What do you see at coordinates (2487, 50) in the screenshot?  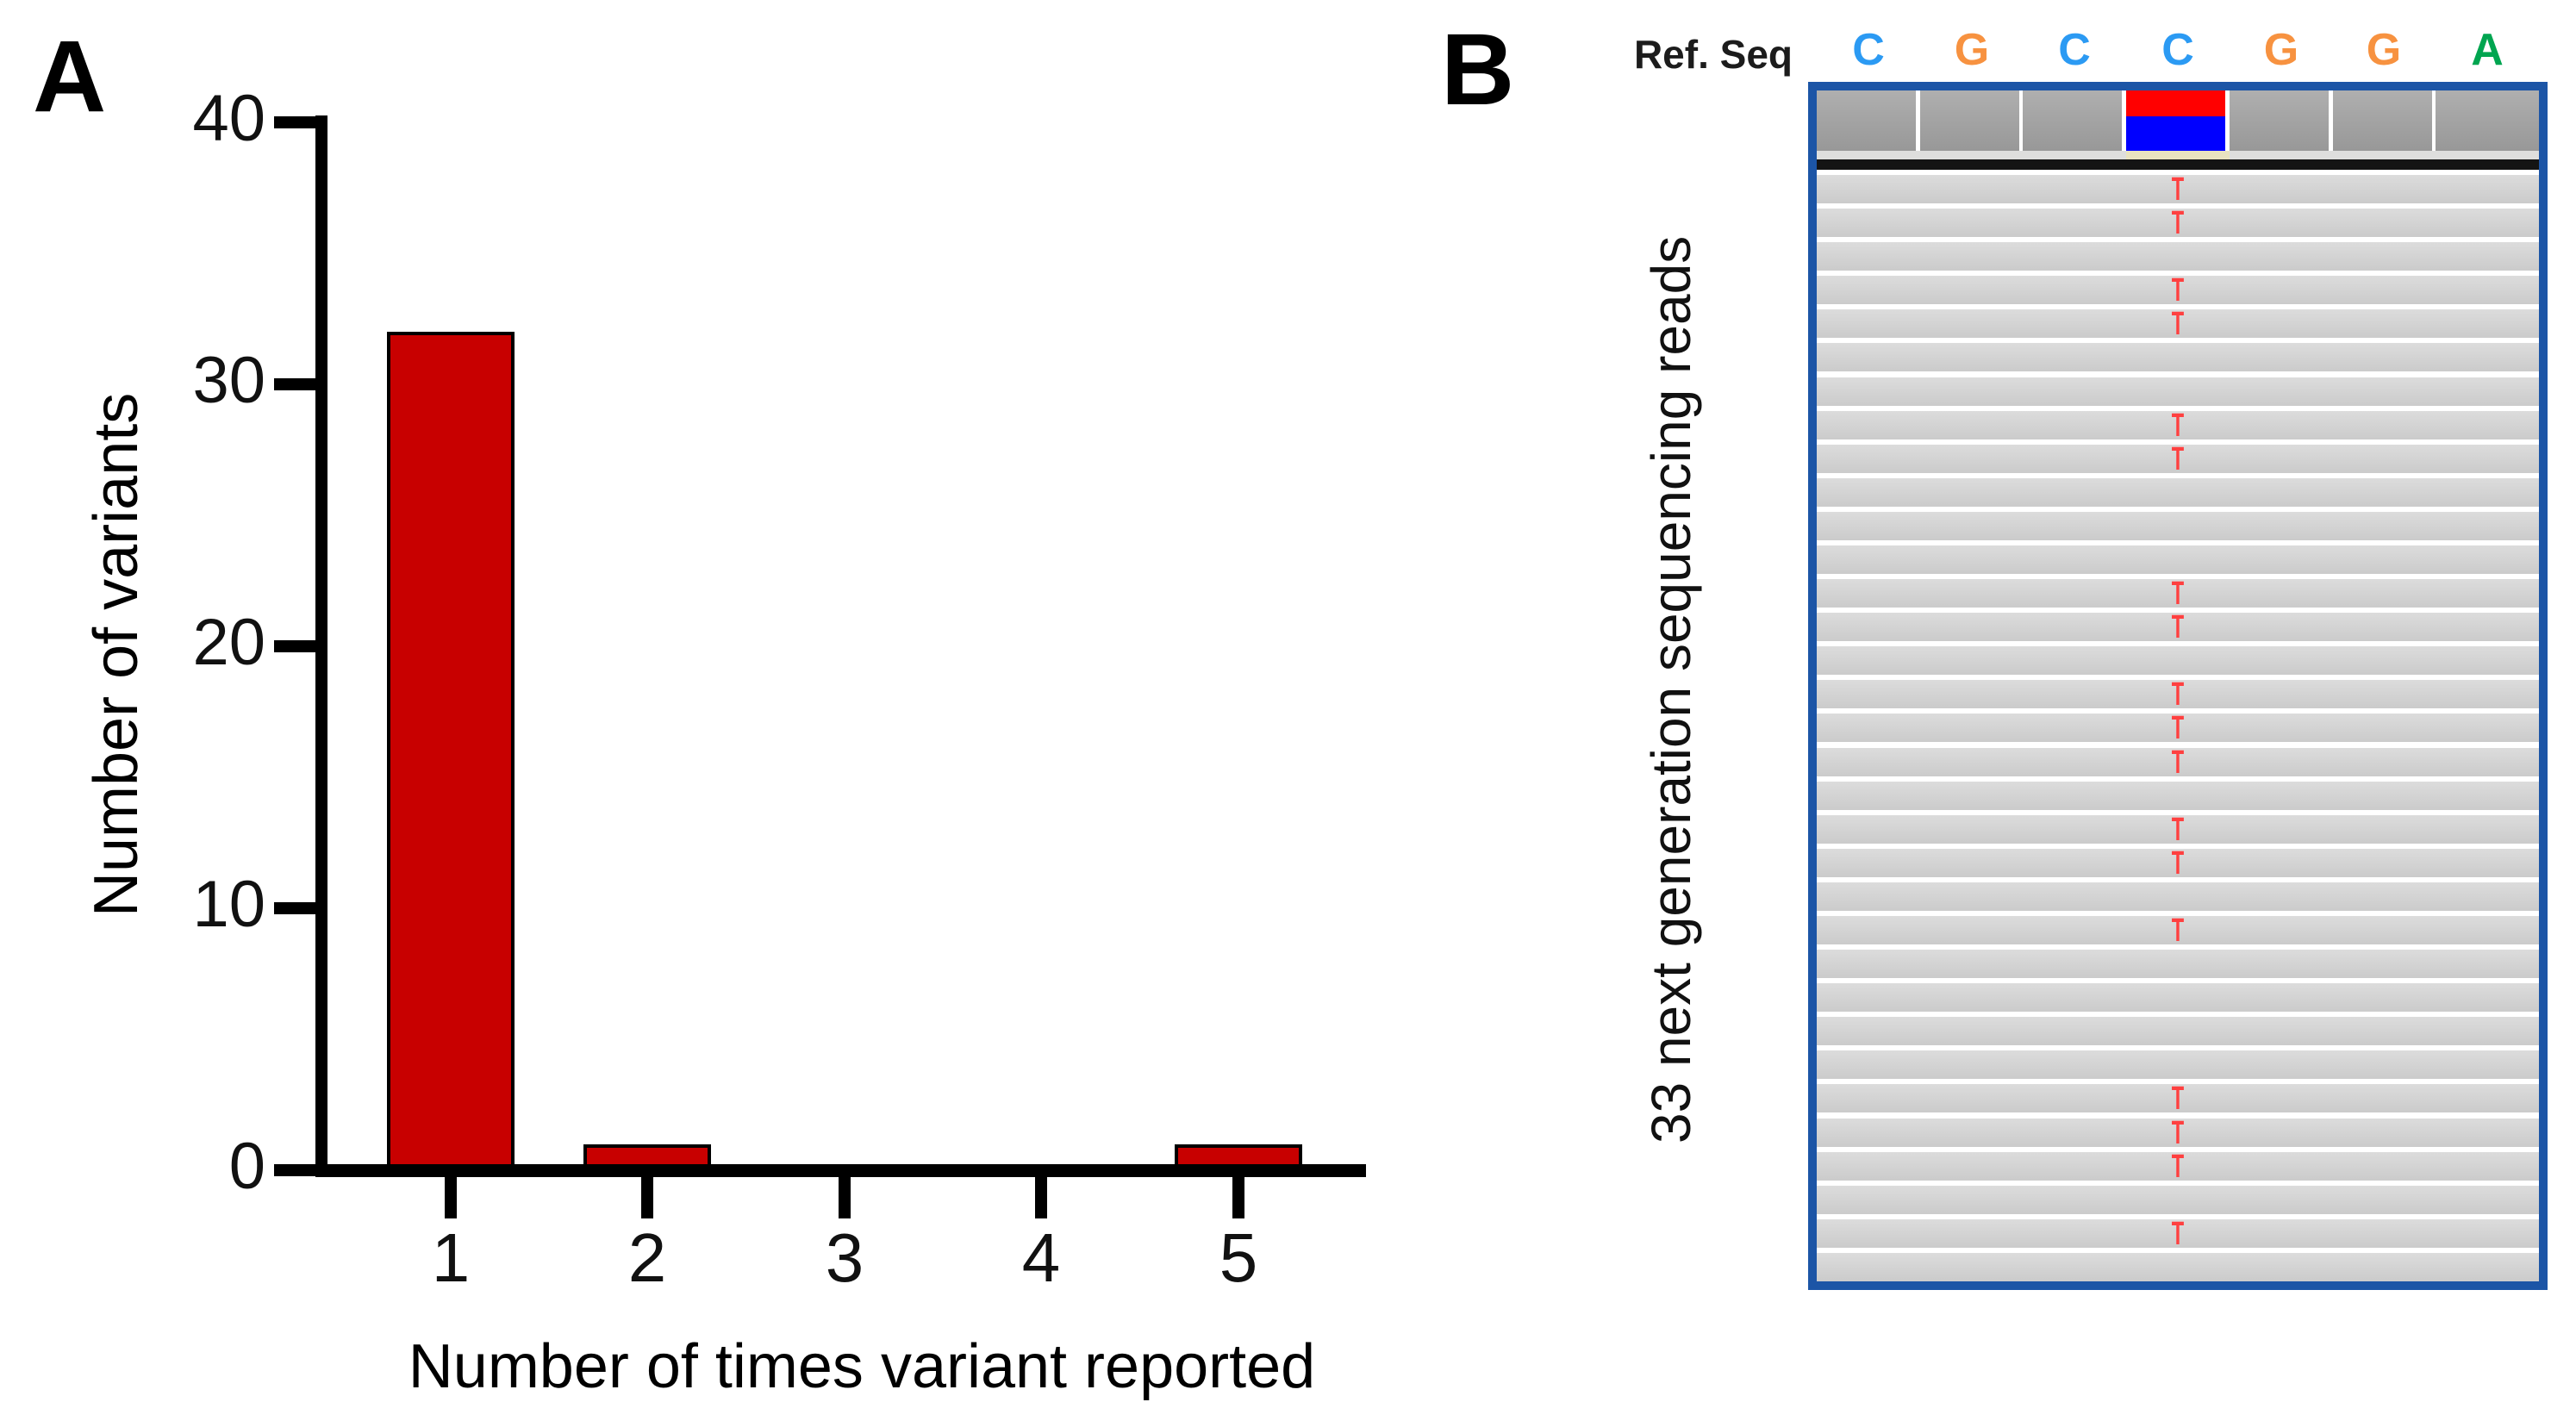 I see `ref-base-7: A` at bounding box center [2487, 50].